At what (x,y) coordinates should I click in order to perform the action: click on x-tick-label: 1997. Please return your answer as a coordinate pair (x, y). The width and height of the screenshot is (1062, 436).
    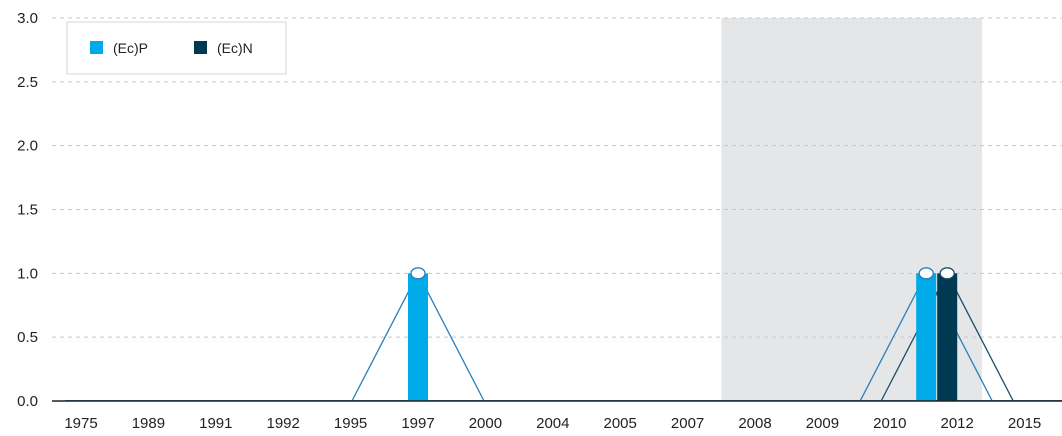
    Looking at the image, I should click on (417, 423).